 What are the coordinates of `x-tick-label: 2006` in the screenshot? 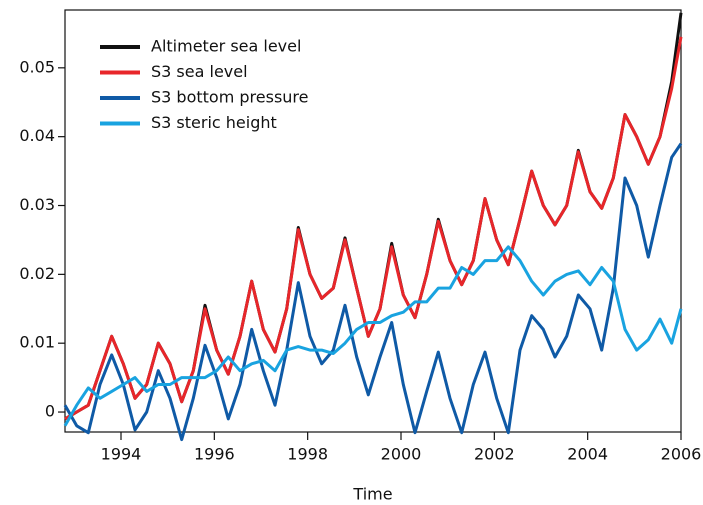 It's located at (681, 454).